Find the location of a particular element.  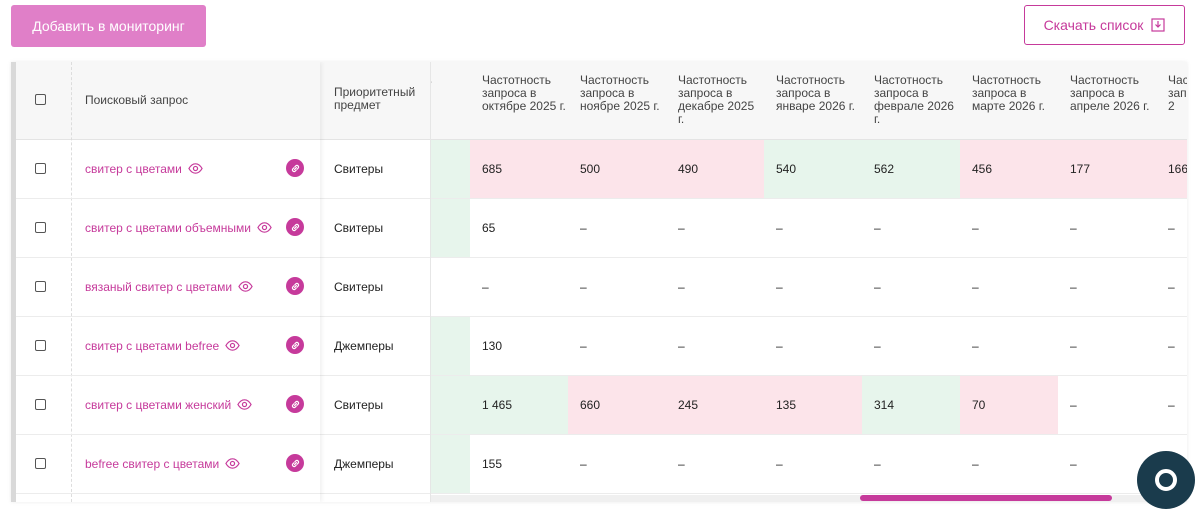

subject-cell-row: Джемперы is located at coordinates (375, 464).